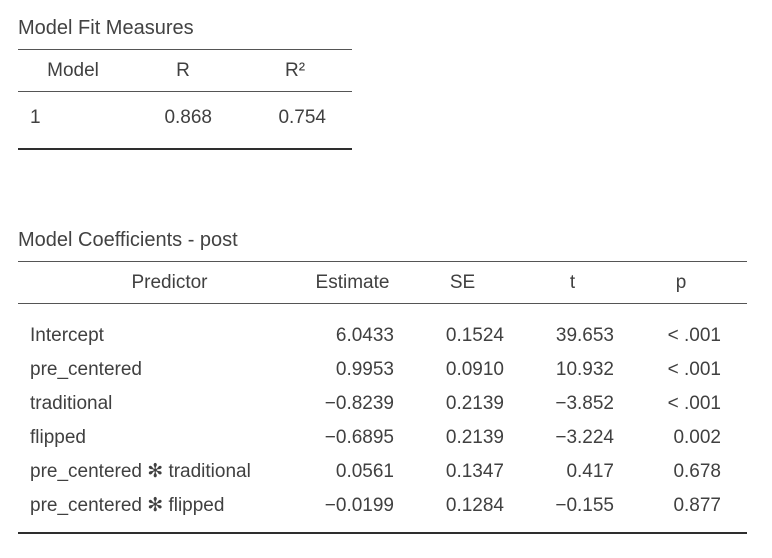 The height and width of the screenshot is (558, 772). I want to click on model-fit-title: Model Fit Measures, so click(106, 28).